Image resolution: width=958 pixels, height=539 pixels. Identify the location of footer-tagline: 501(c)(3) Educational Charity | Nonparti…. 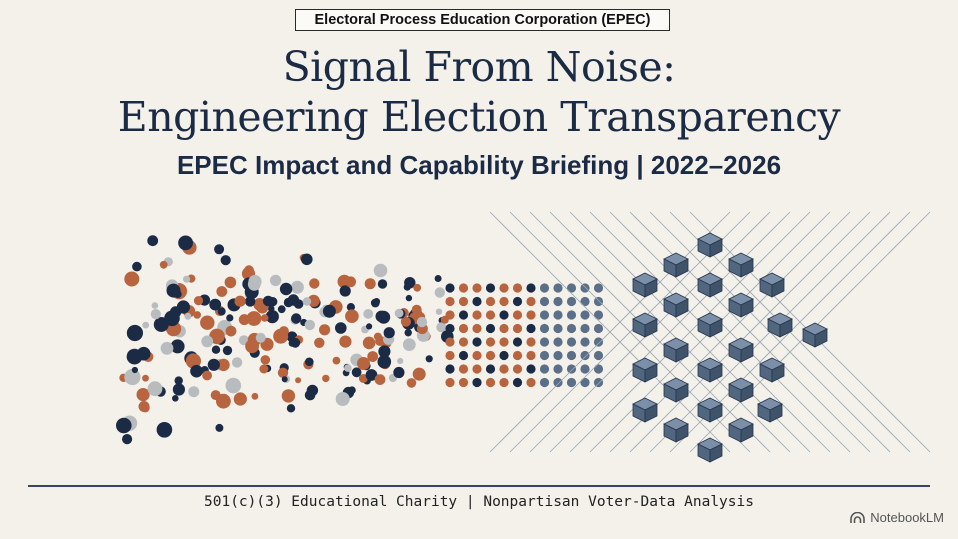
(479, 502).